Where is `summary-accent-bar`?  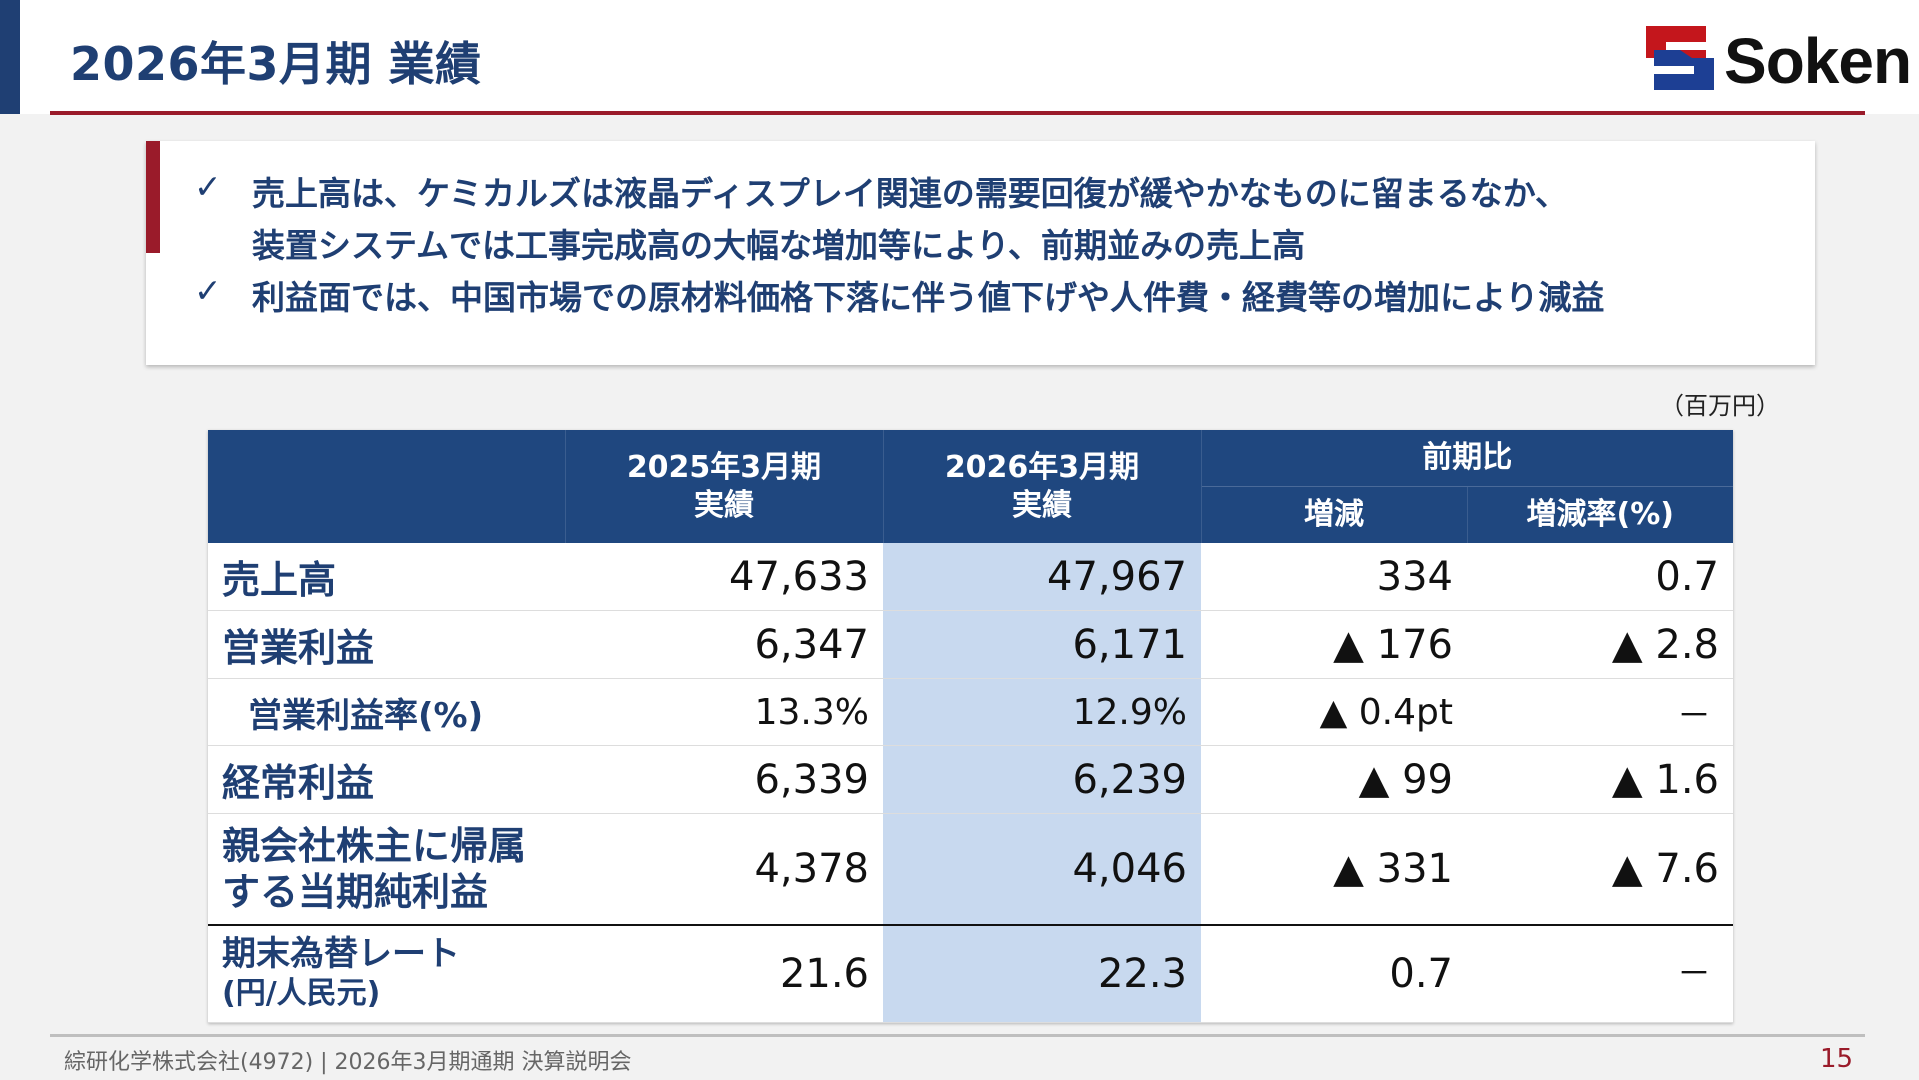 summary-accent-bar is located at coordinates (153, 197).